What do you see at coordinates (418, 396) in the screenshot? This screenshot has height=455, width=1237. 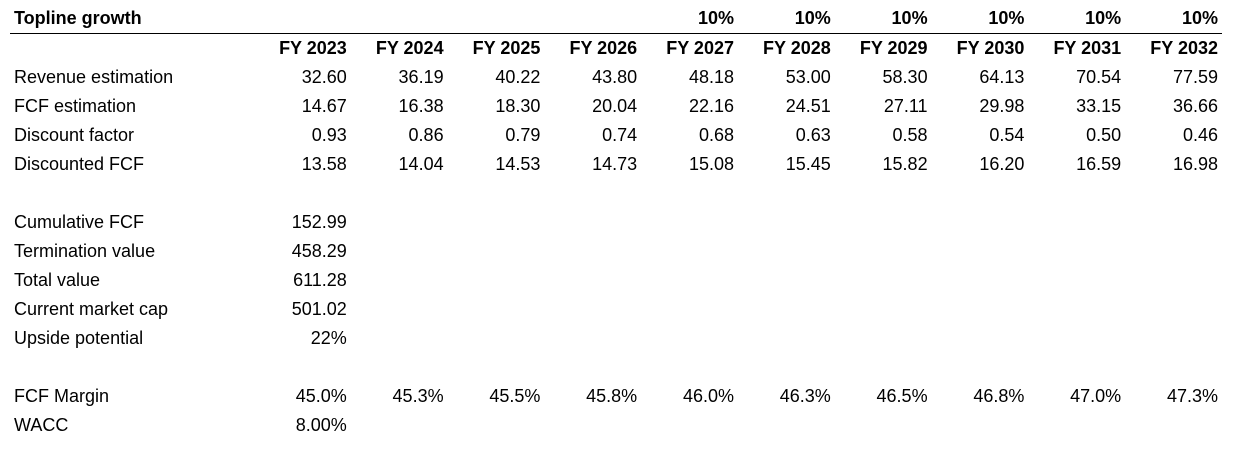 I see `value-cell: 45.3%` at bounding box center [418, 396].